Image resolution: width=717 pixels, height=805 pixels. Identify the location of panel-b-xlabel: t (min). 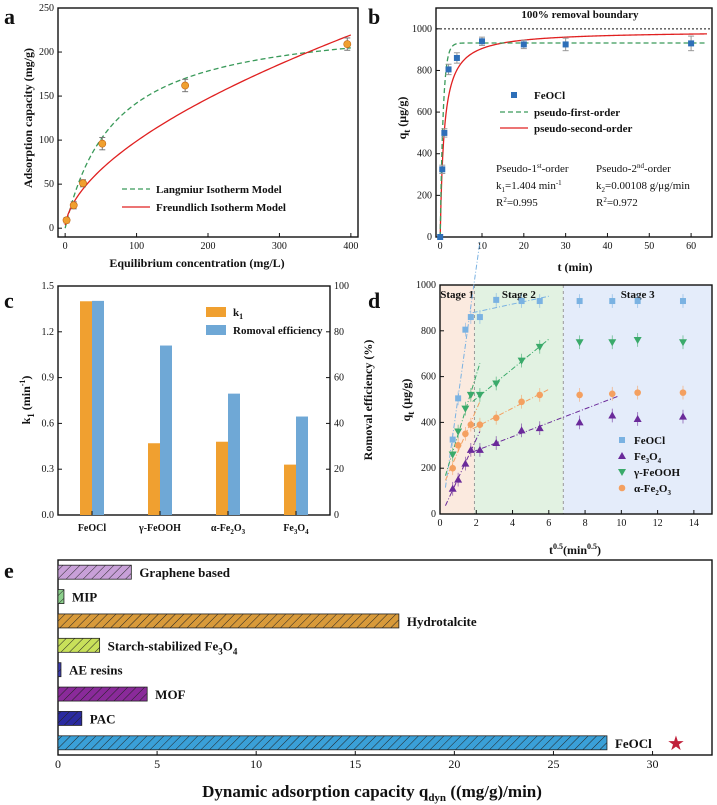
(575, 267).